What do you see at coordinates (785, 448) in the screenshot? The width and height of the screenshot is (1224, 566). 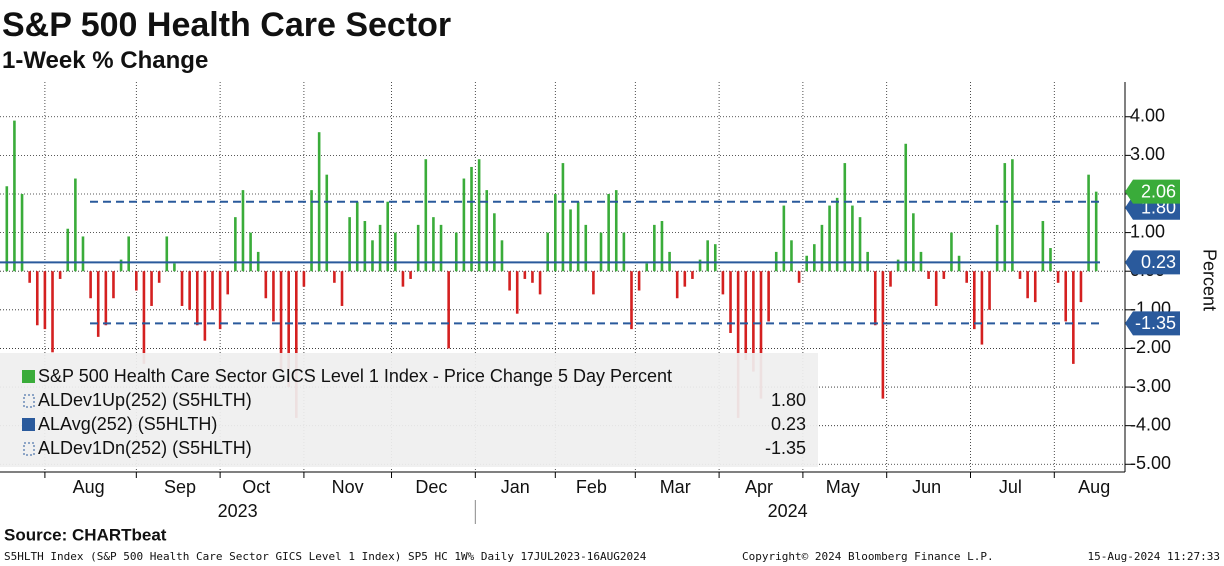 I see `legend-value: -1.35` at bounding box center [785, 448].